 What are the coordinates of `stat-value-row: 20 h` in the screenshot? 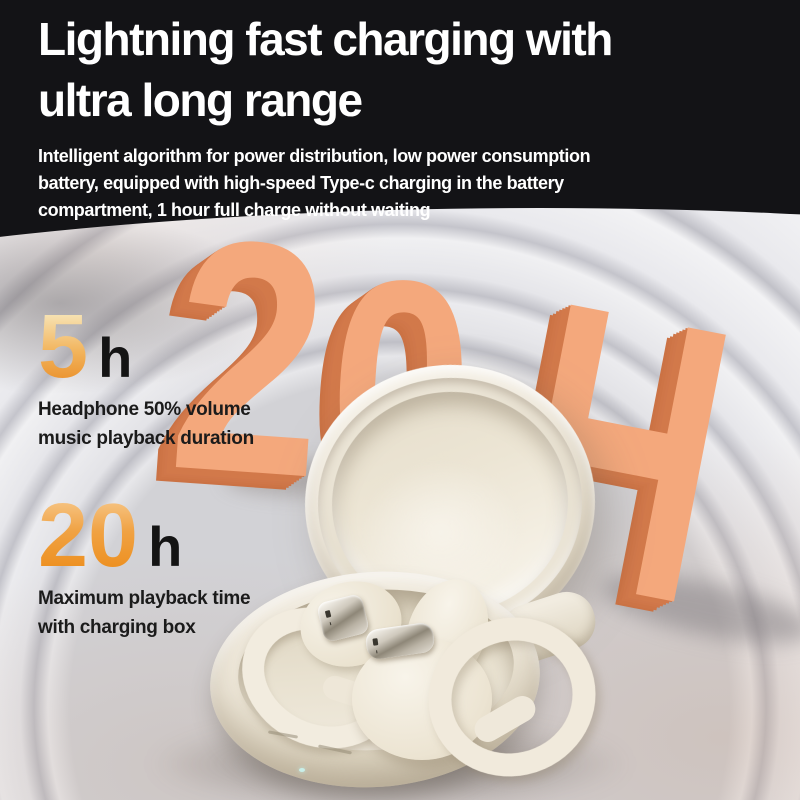 It's located at (144, 536).